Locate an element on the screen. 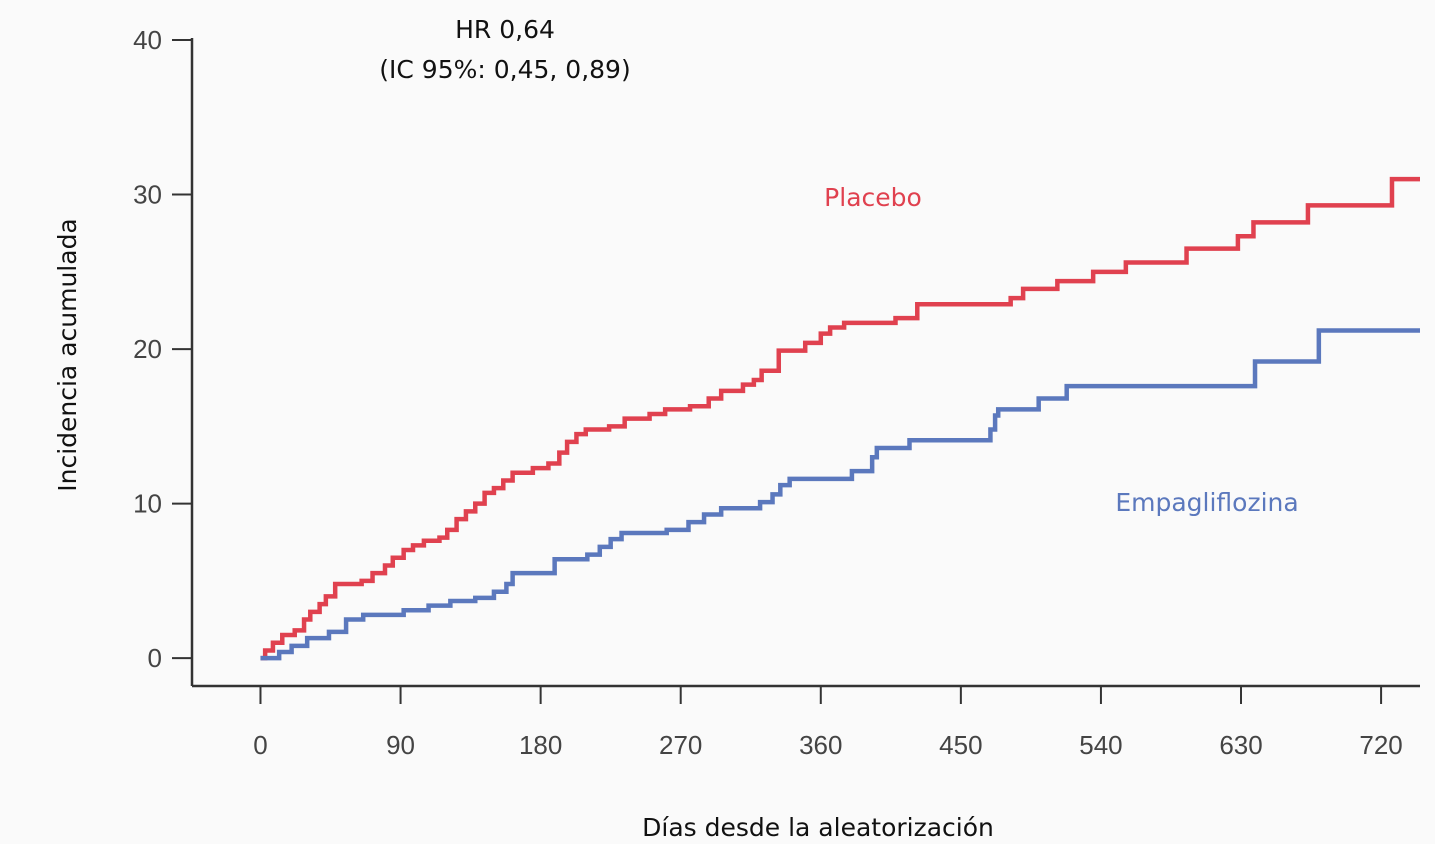 The height and width of the screenshot is (844, 1435). annotation: (IC 95%: 0,45, 0,89) is located at coordinates (504, 69).